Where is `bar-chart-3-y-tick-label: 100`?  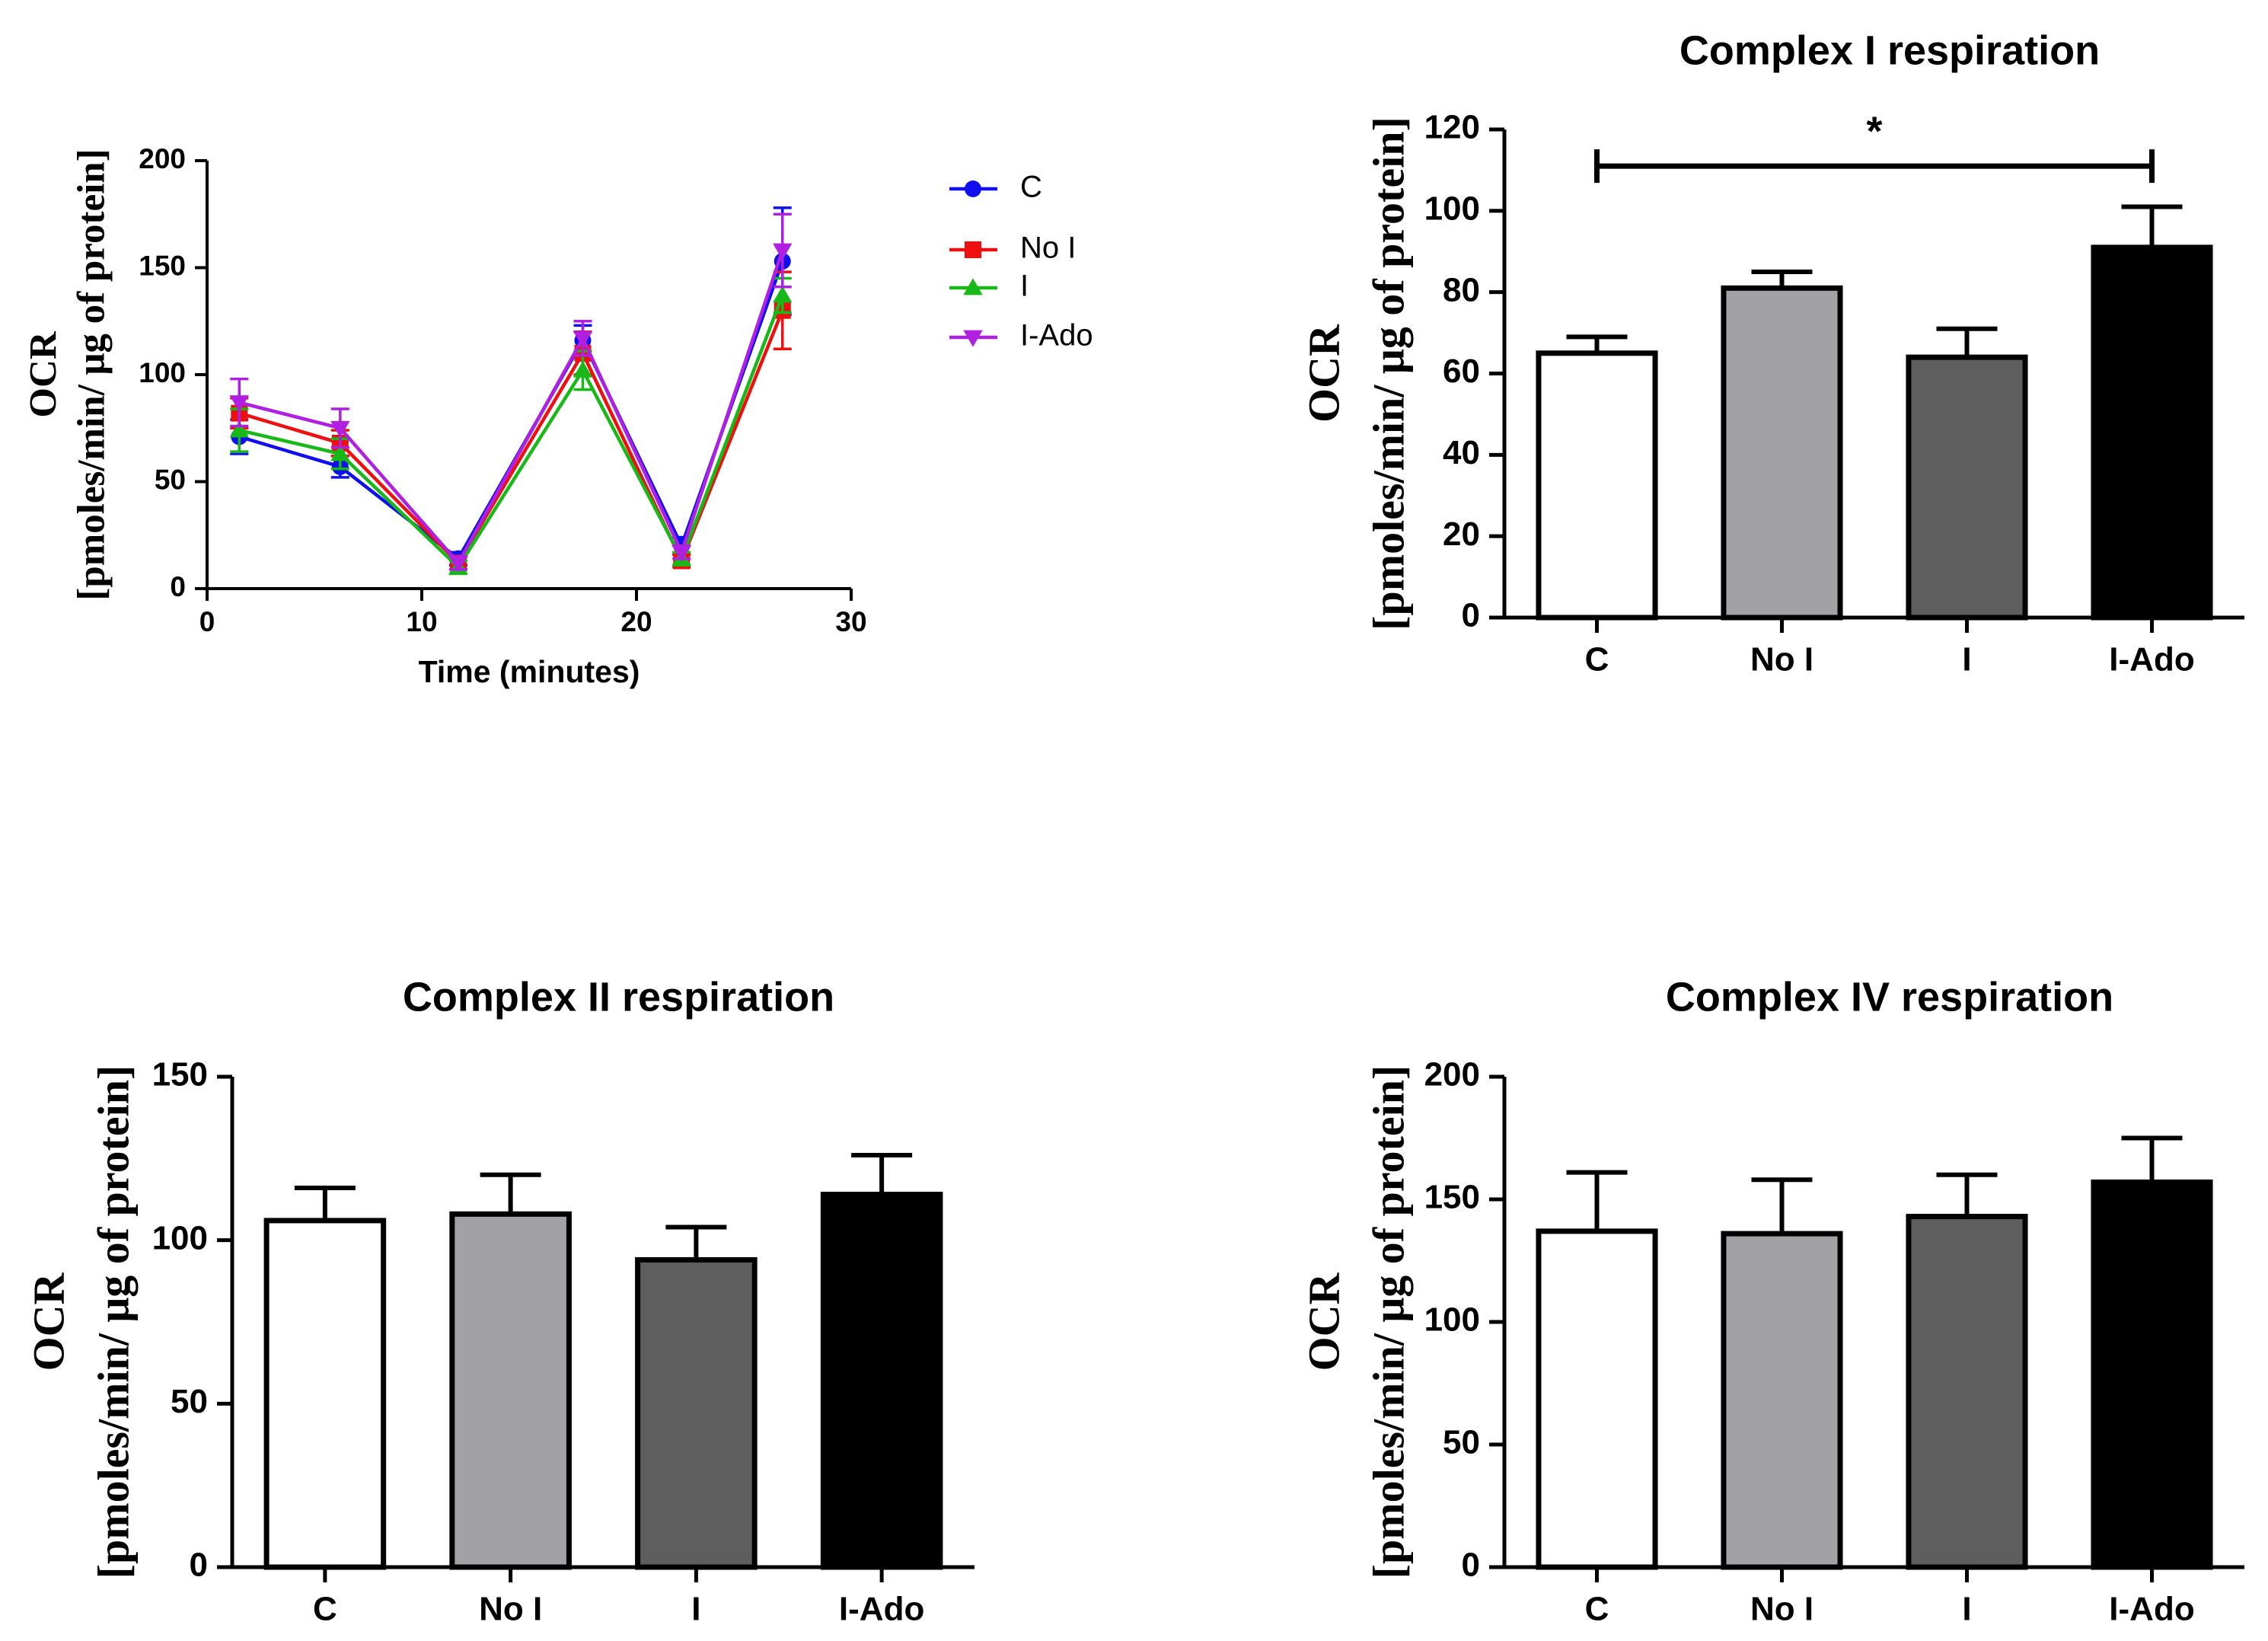 bar-chart-3-y-tick-label: 100 is located at coordinates (1452, 1320).